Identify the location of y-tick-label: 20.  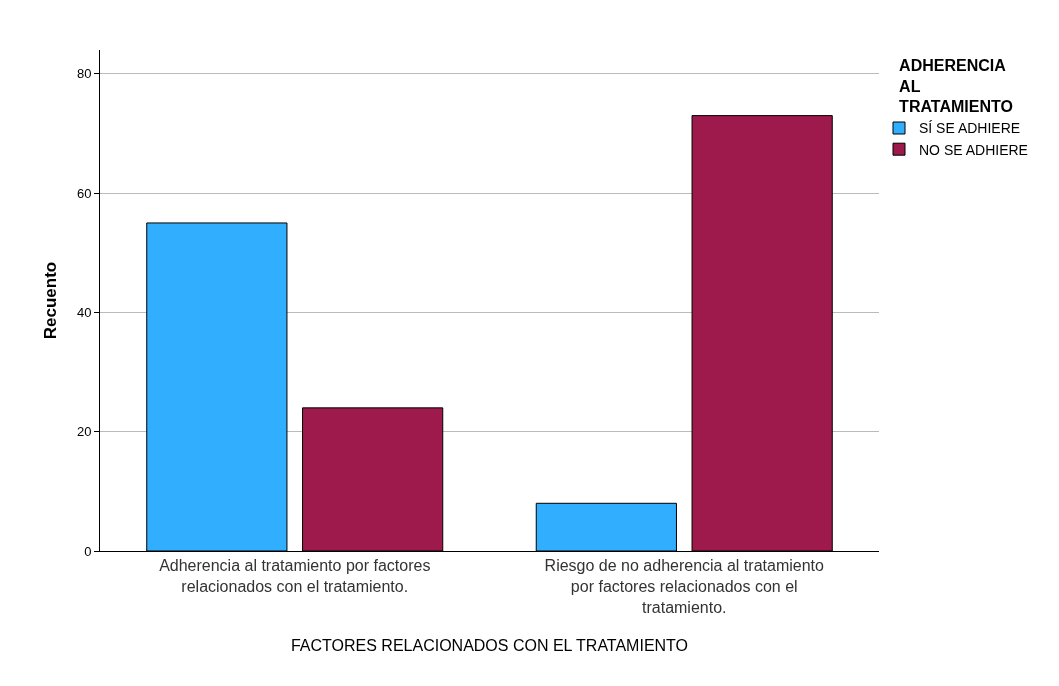
(84, 432).